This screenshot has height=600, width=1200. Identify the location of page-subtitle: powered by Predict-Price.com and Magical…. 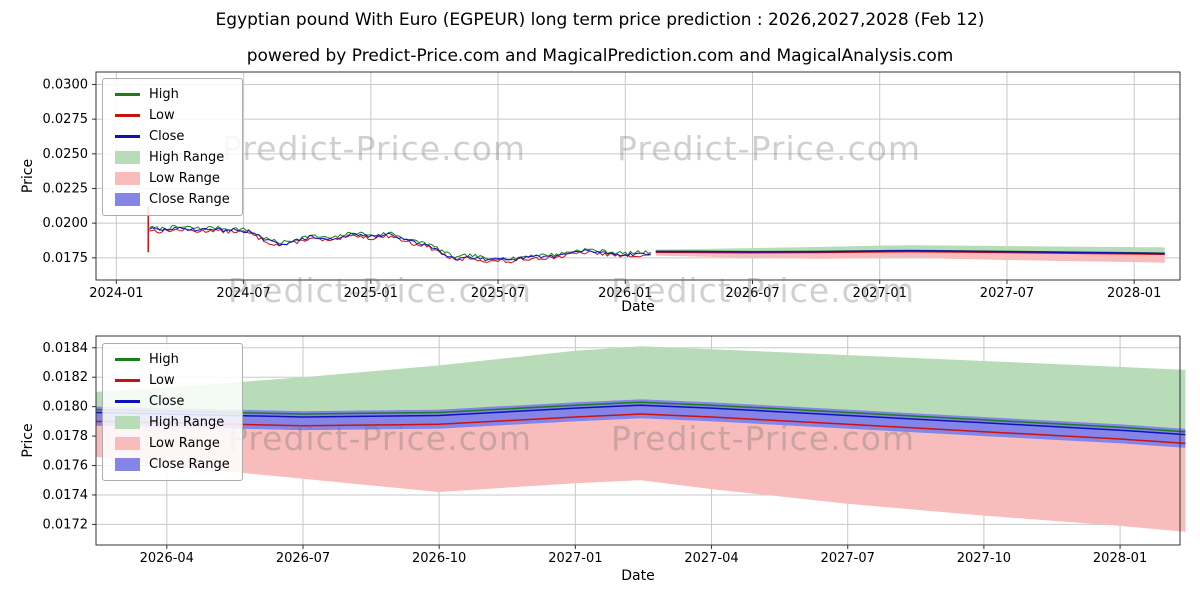
(600, 56).